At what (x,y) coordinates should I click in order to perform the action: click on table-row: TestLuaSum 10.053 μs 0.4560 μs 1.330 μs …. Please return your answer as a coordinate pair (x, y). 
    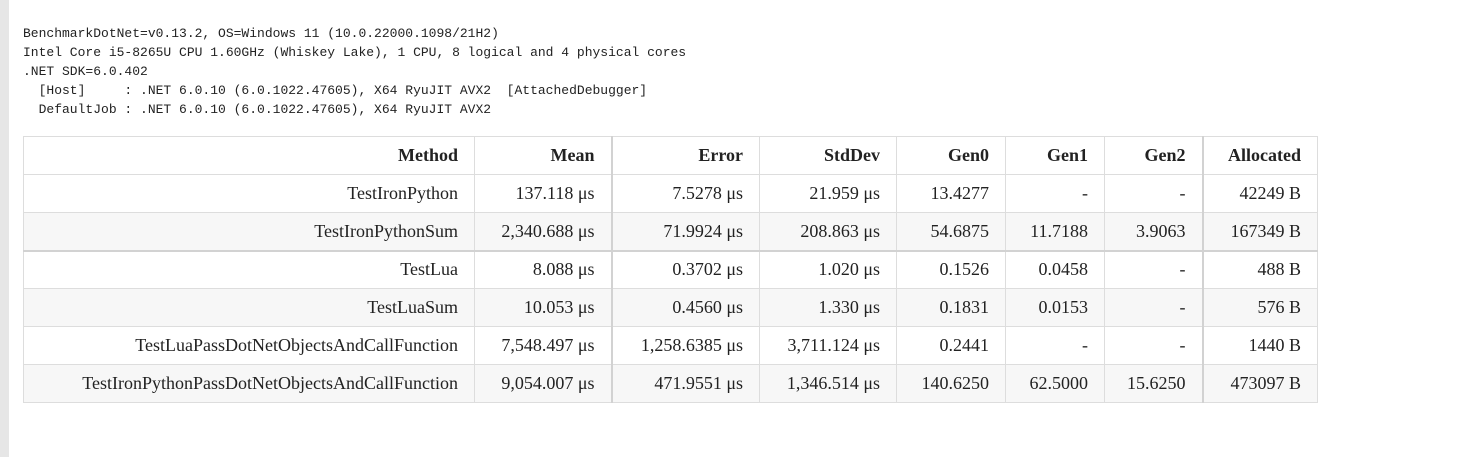
    Looking at the image, I should click on (670, 307).